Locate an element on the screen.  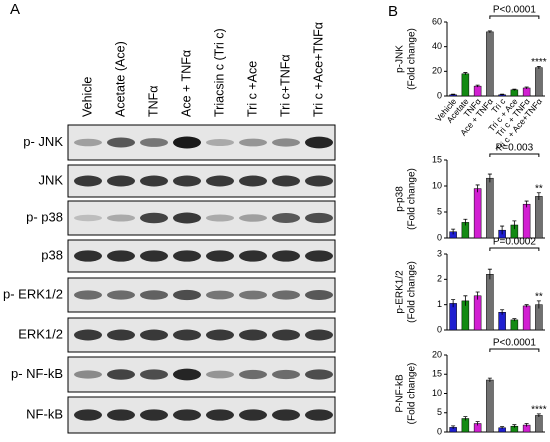
y-tick-label: 60 is located at coordinates (437, 21).